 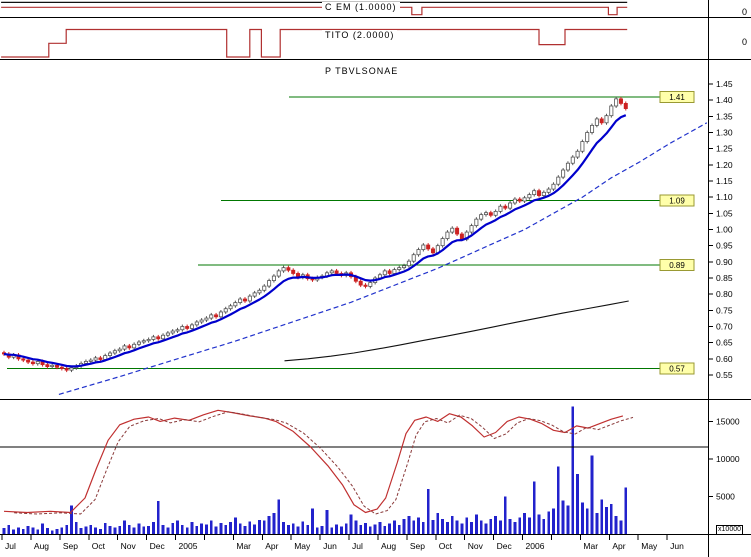 I want to click on svg-text: 2005, so click(x=188, y=546).